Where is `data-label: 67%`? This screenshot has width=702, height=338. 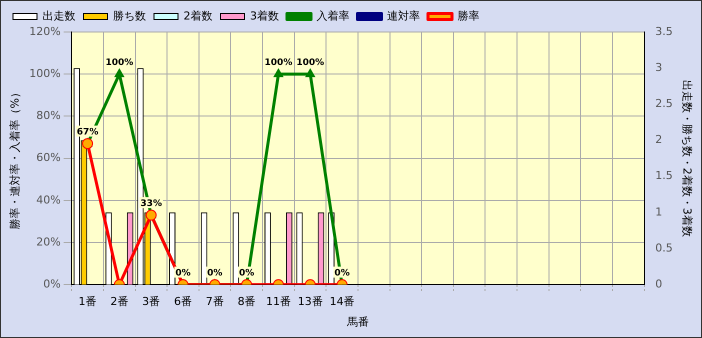 data-label: 67% is located at coordinates (87, 132).